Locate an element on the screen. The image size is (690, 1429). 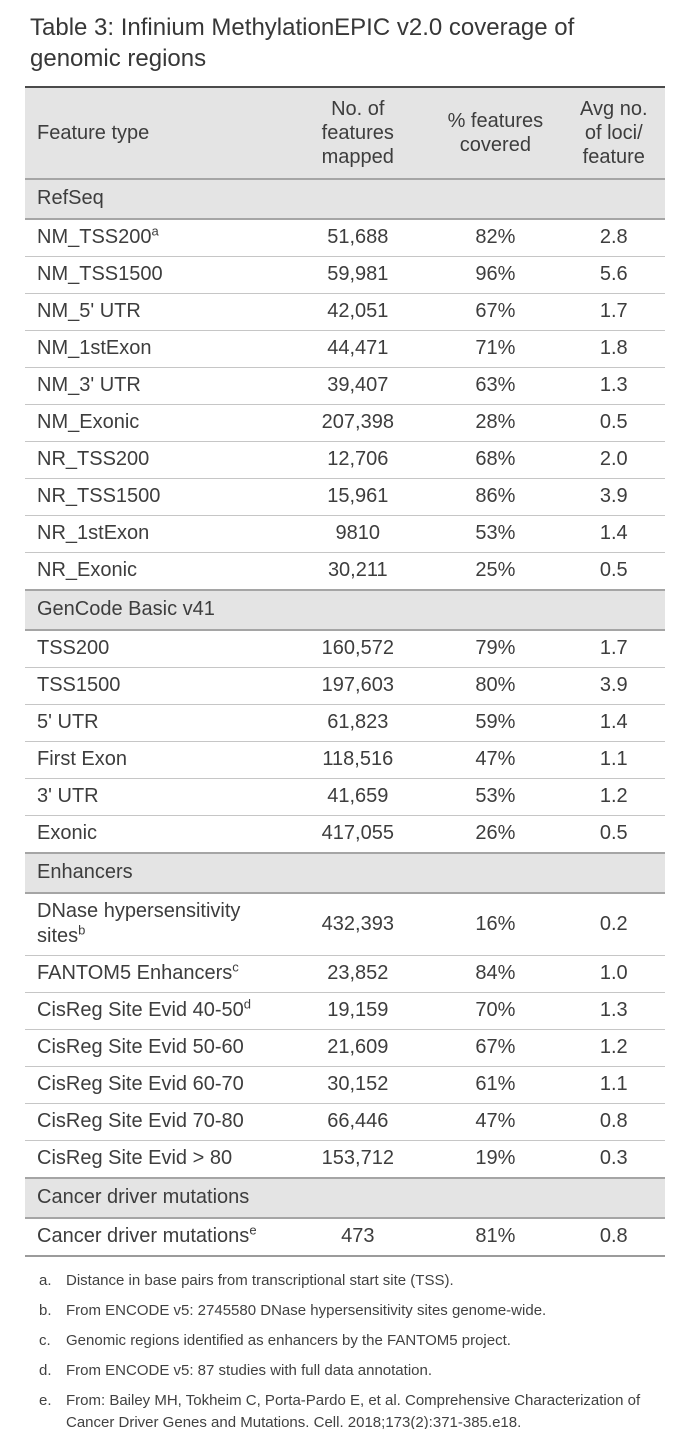
mapped-cell: 42,051 is located at coordinates (358, 312).